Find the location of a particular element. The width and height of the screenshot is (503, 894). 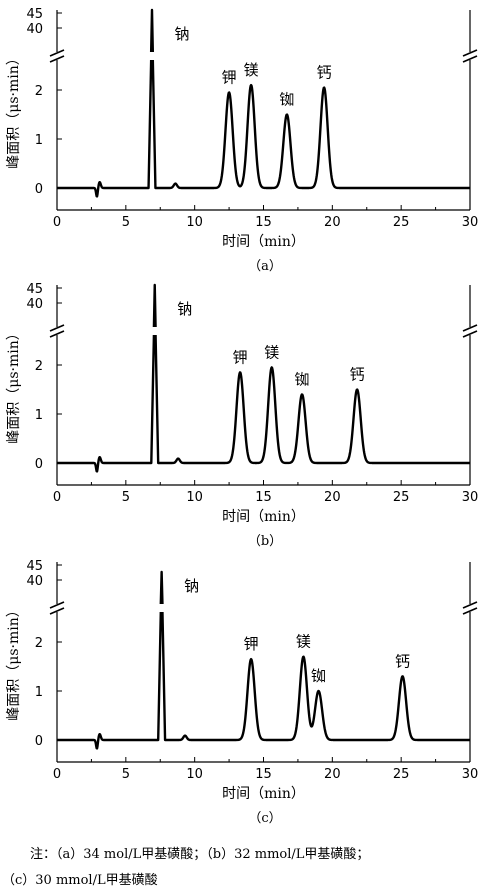

note-line-2: （c）30 mmol/L甲基磺酸 is located at coordinates (80, 880).